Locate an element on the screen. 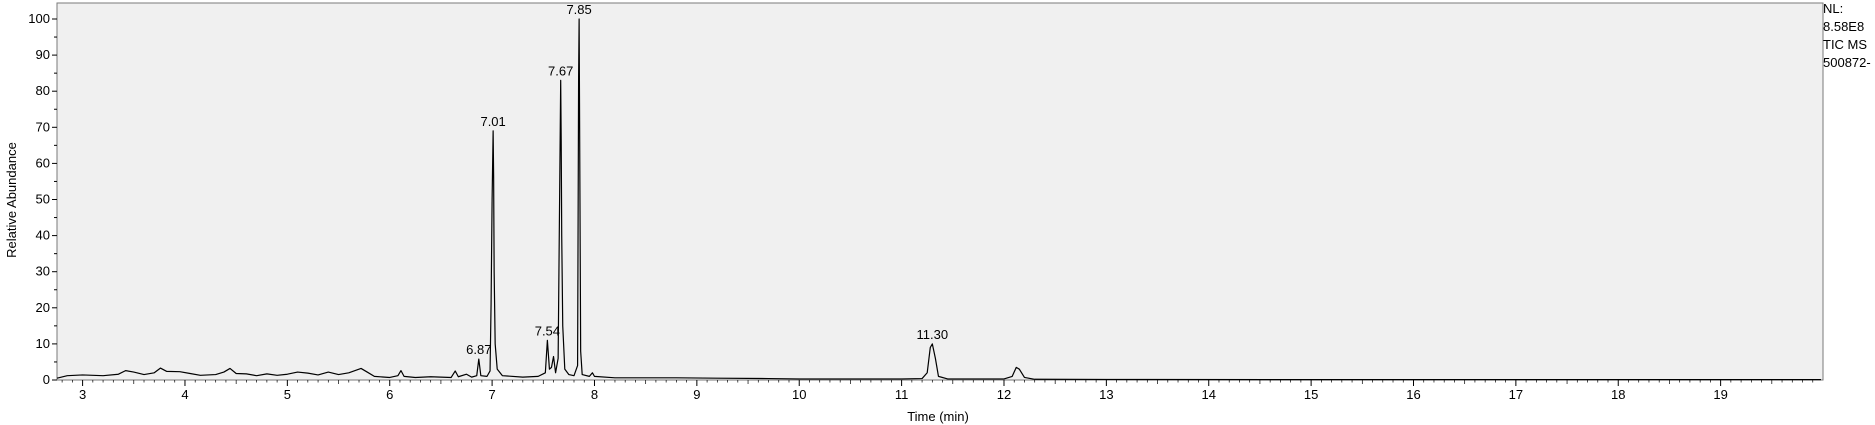 The width and height of the screenshot is (1875, 425). peak-label-7-85: 7.85 is located at coordinates (578, 9).